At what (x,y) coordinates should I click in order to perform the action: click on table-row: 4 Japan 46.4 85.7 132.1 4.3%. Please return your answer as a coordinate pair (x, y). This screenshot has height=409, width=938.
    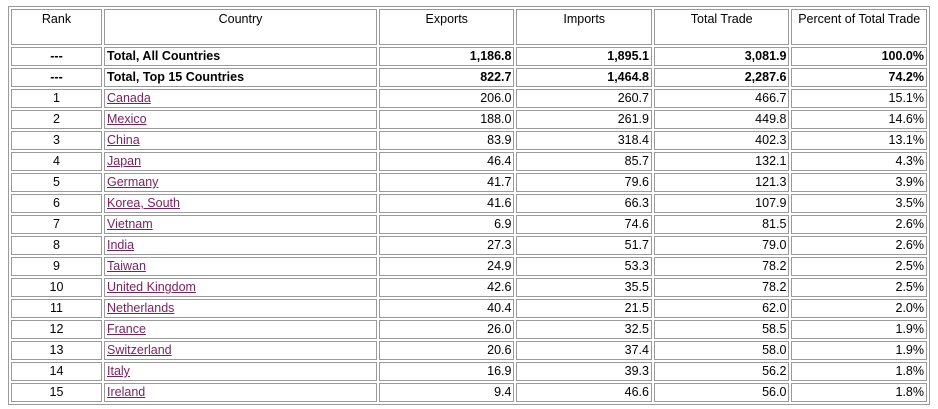
    Looking at the image, I should click on (469, 161).